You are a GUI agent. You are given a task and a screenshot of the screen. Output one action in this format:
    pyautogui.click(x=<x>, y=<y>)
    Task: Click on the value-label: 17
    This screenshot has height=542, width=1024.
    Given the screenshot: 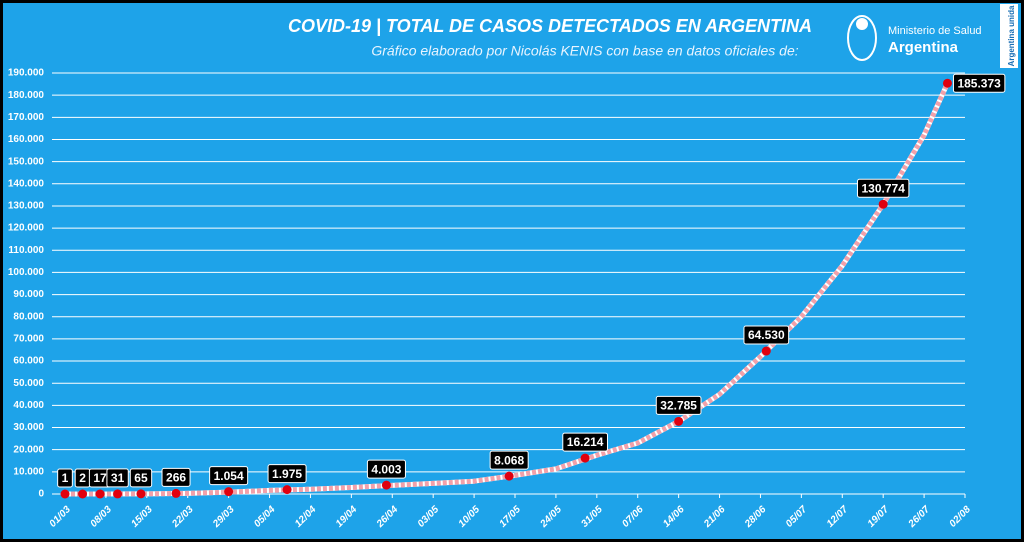 What is the action you would take?
    pyautogui.click(x=100, y=478)
    